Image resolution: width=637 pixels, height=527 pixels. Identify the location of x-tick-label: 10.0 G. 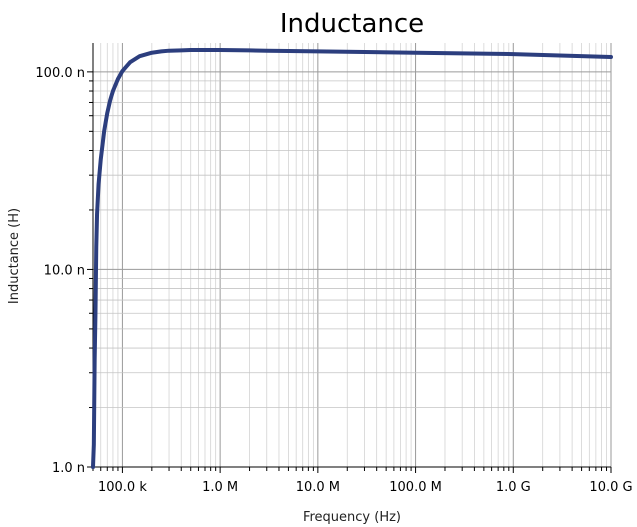
(610, 487).